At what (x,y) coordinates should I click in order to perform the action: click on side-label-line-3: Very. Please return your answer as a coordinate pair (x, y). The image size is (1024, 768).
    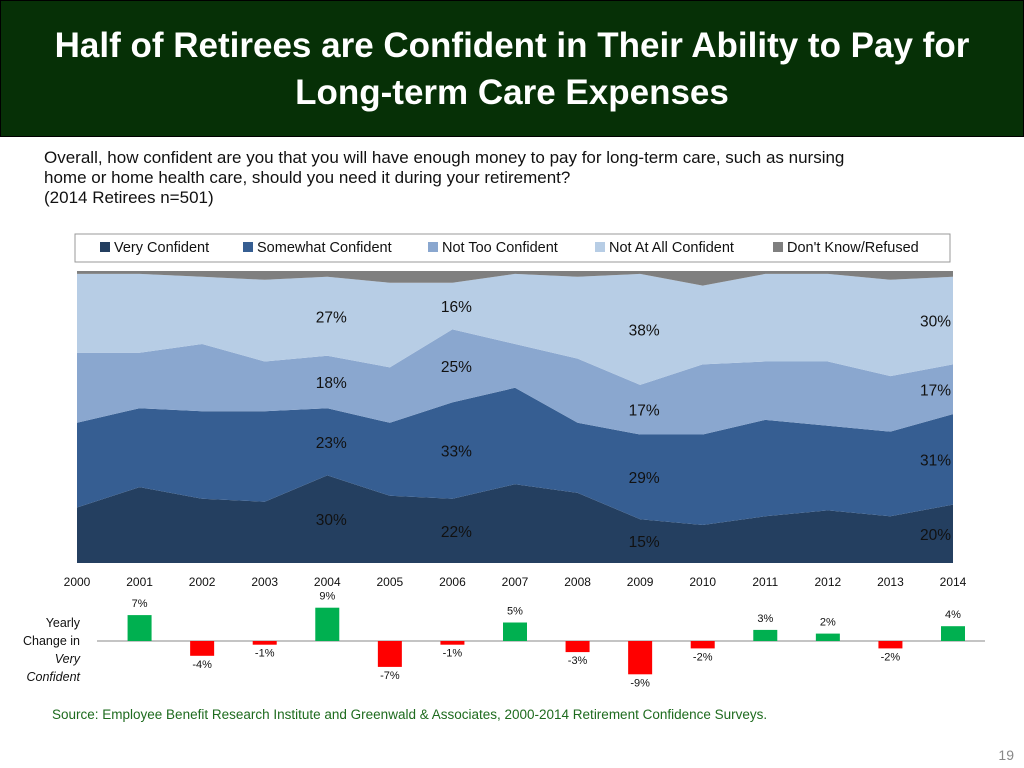
    Looking at the image, I should click on (67, 659).